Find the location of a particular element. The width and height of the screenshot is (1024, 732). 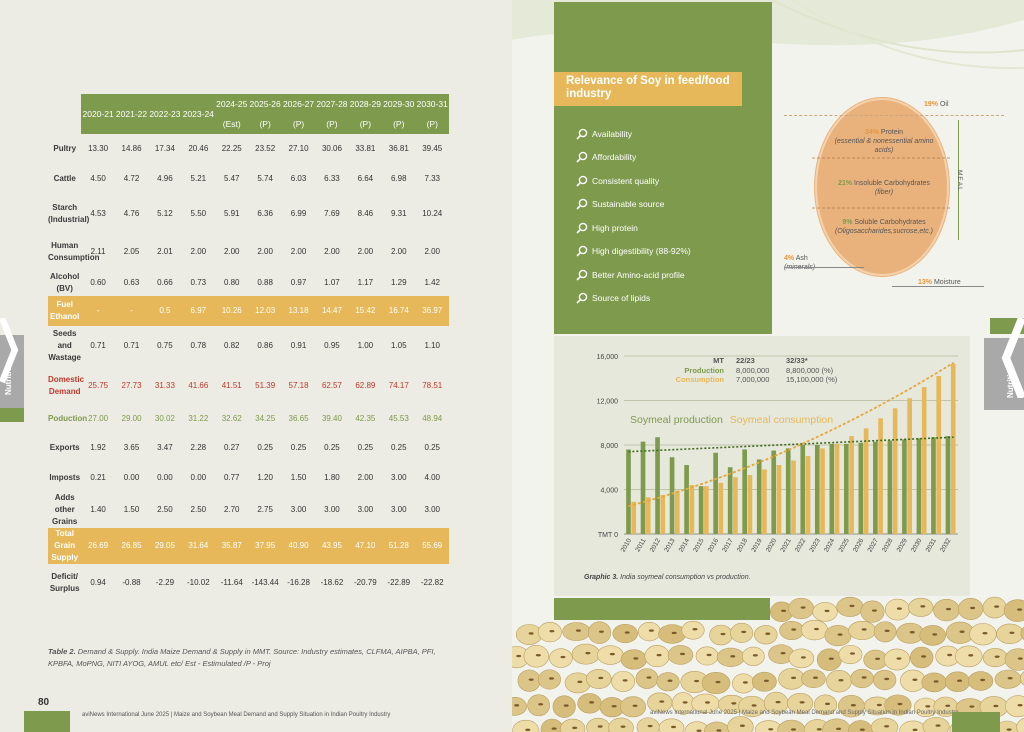

table-cell: 36.65 is located at coordinates (298, 418).